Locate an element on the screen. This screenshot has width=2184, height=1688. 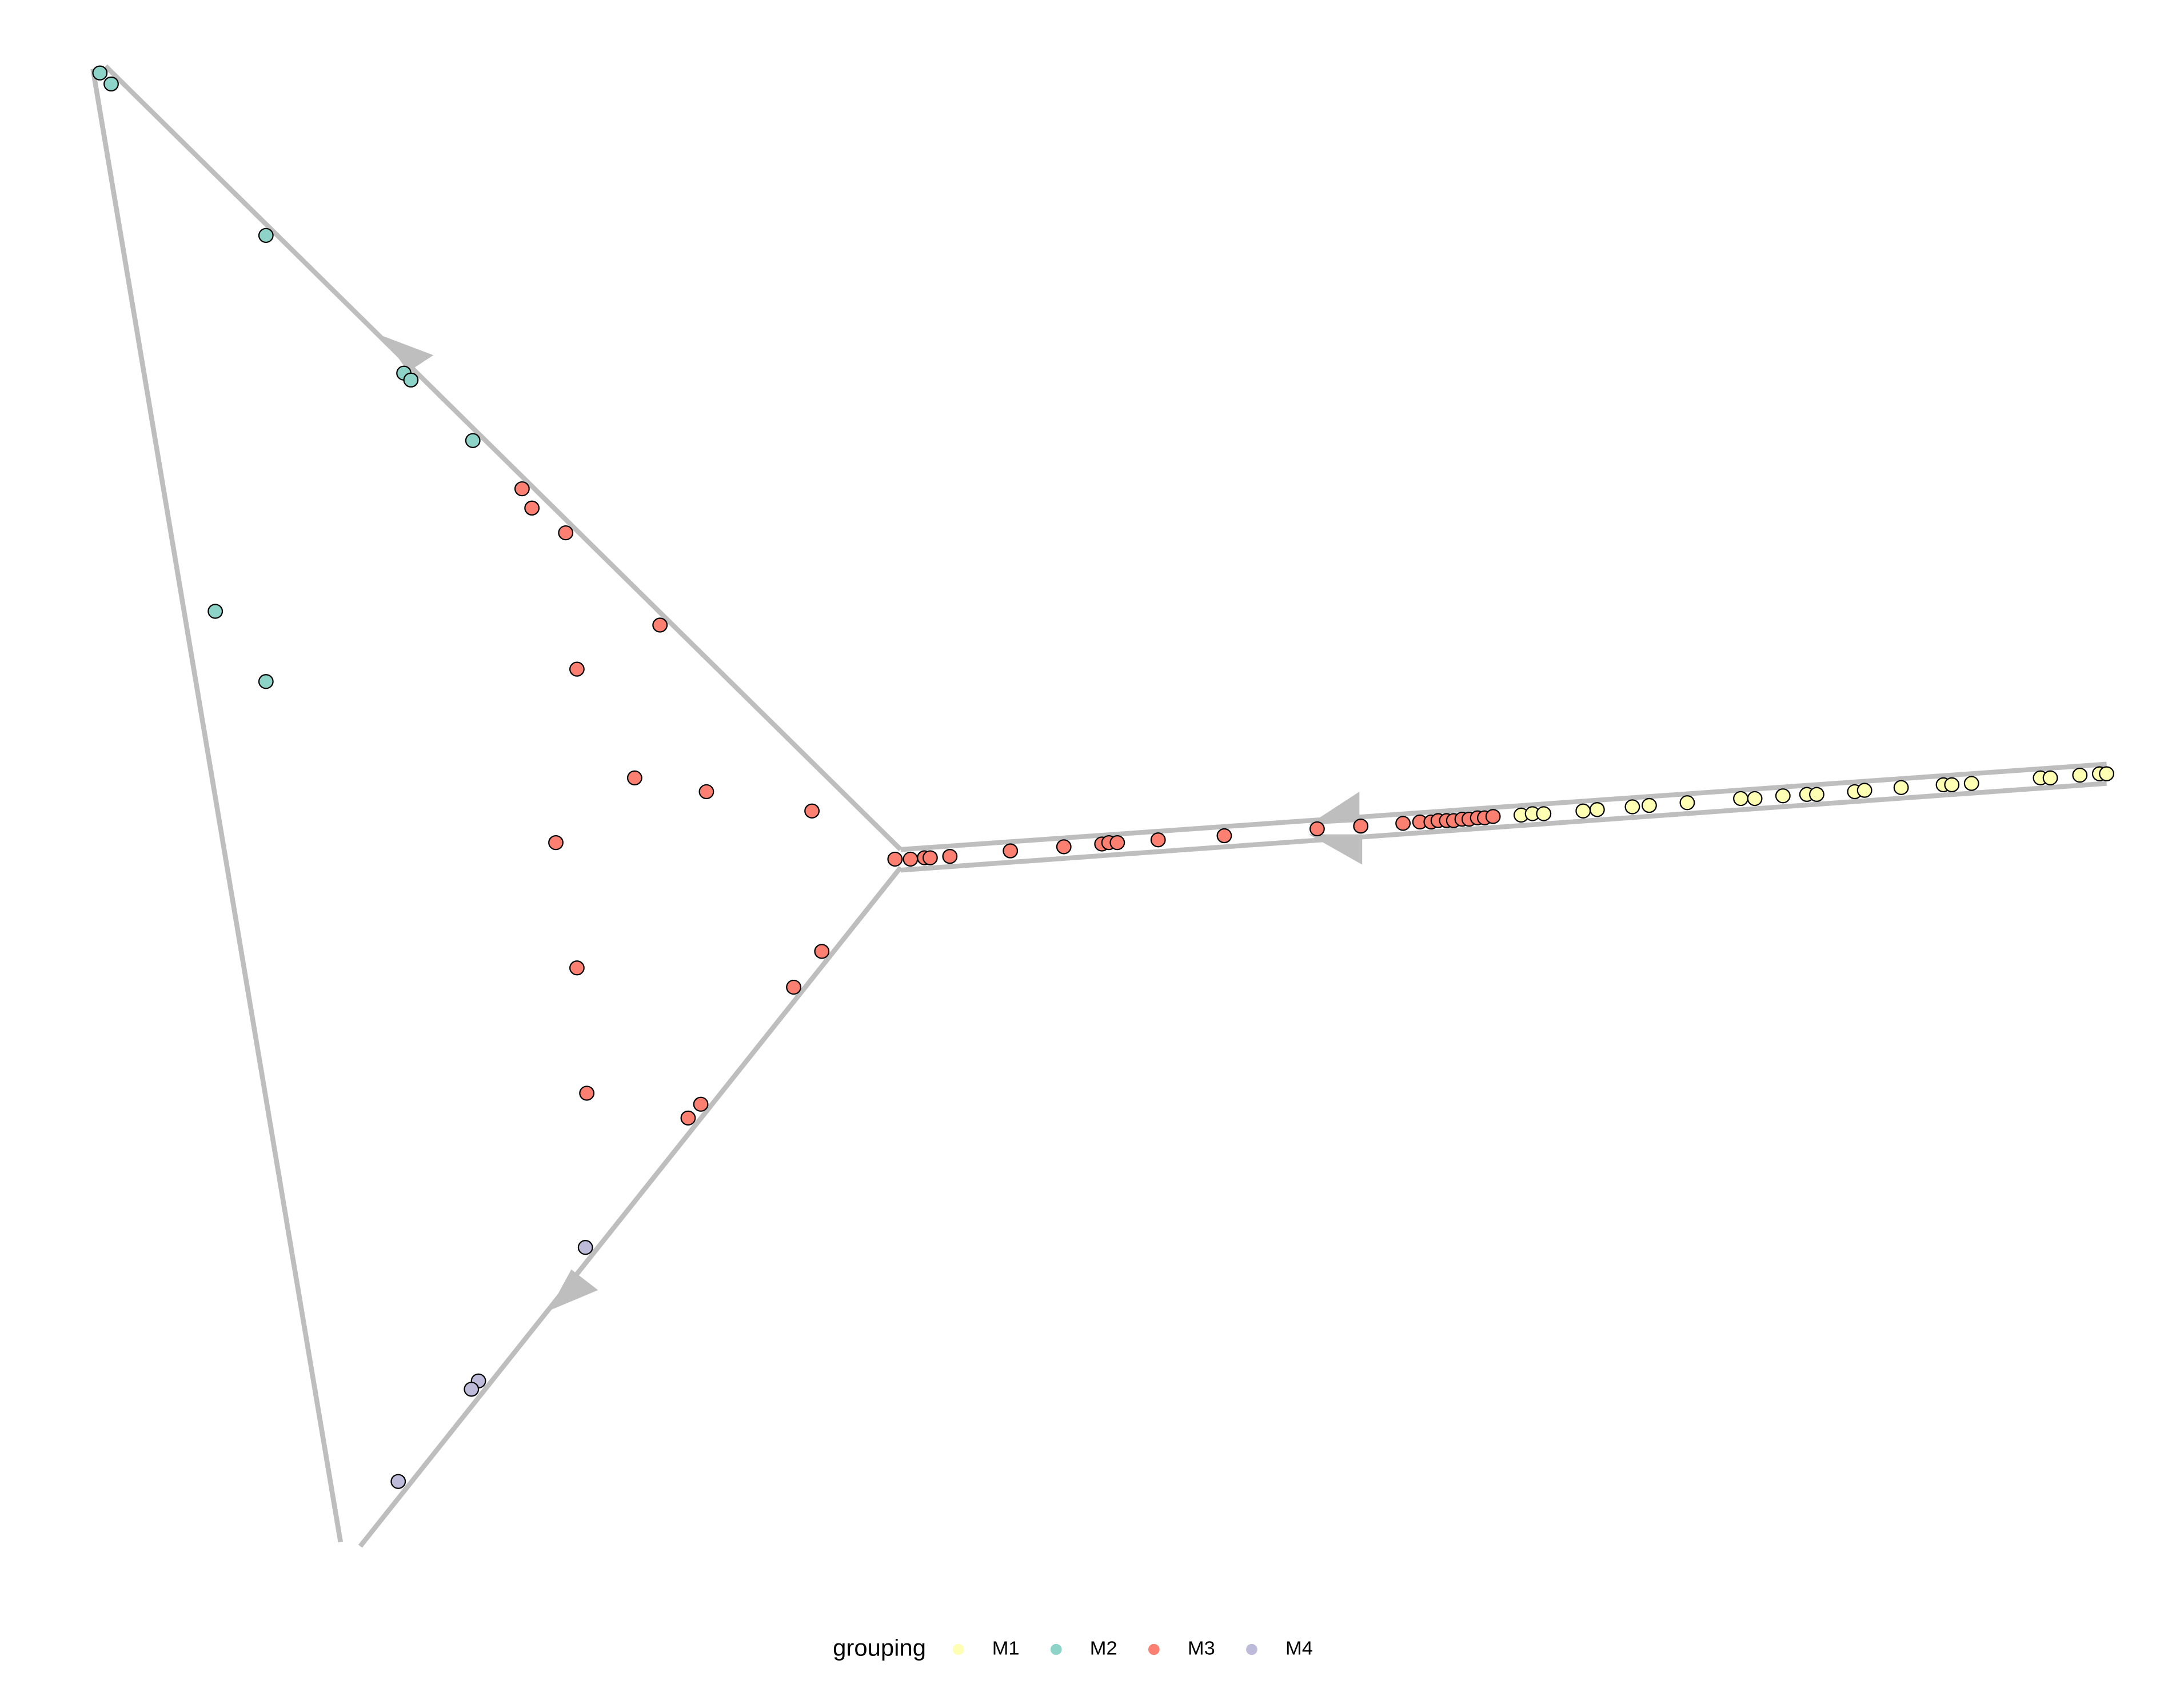
legend-label: M2 is located at coordinates (1103, 1648).